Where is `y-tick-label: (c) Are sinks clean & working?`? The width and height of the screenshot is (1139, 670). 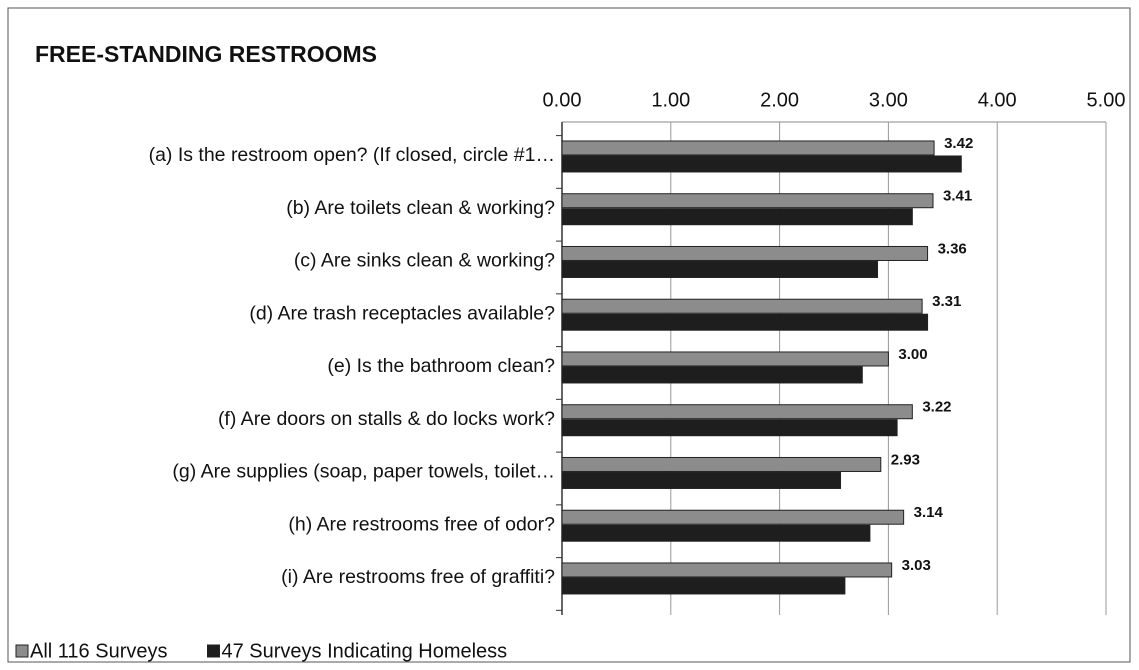
y-tick-label: (c) Are sinks clean & working? is located at coordinates (424, 261).